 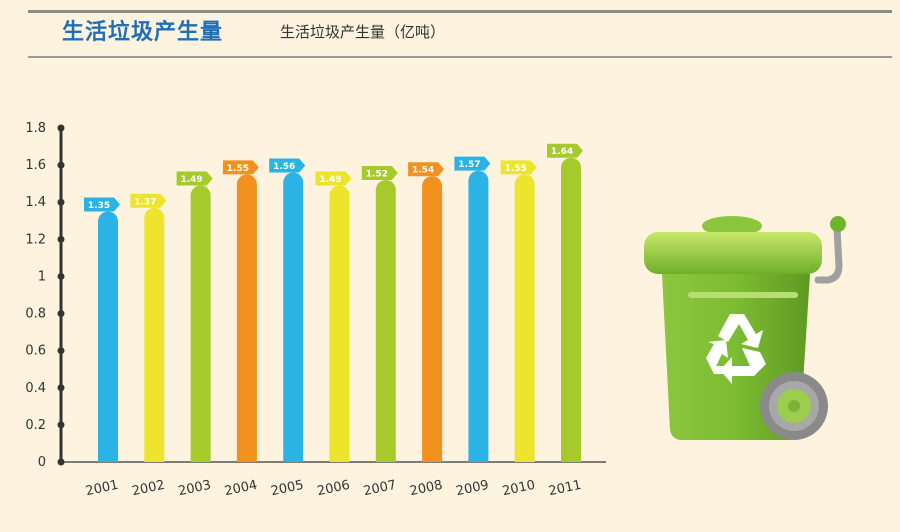 What do you see at coordinates (35, 128) in the screenshot?
I see `y-tick-label: 1.8` at bounding box center [35, 128].